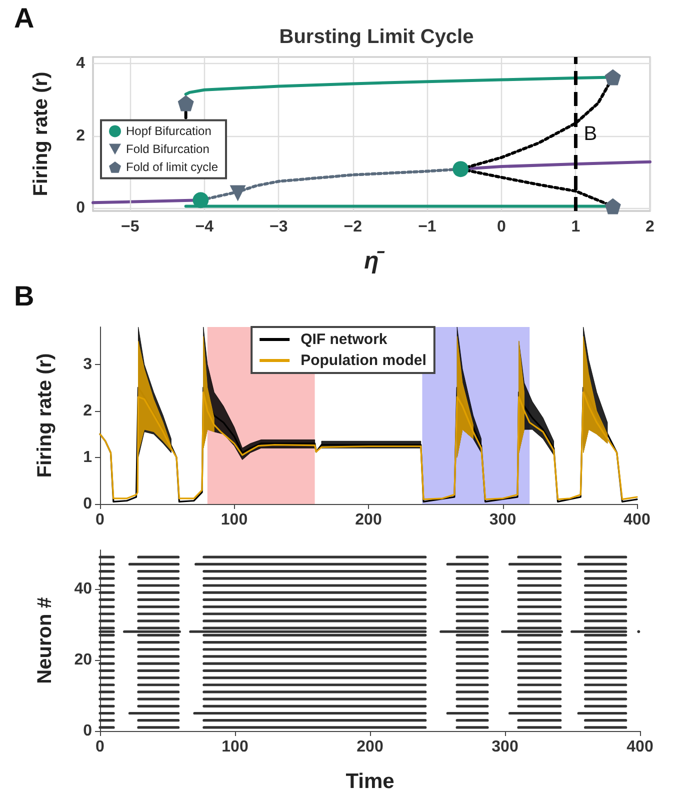 Image resolution: width=686 pixels, height=798 pixels. Describe the element at coordinates (591, 134) in the screenshot. I see `ref-line-label: B` at that location.